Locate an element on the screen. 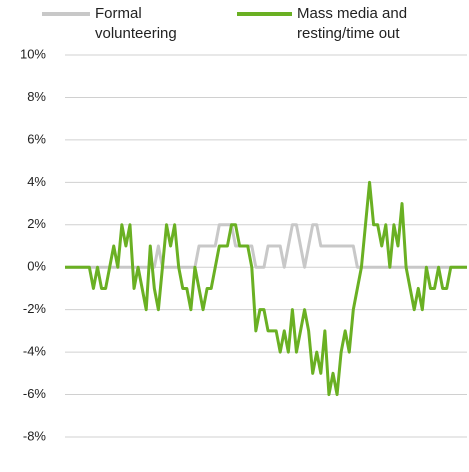 Image resolution: width=469 pixels, height=472 pixels. legend-label: Mass media and resting/time out is located at coordinates (352, 23).